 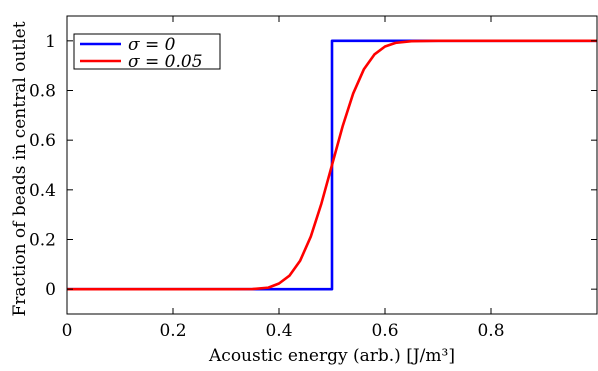 I want to click on x-tick-label: 0.4, so click(x=278, y=331).